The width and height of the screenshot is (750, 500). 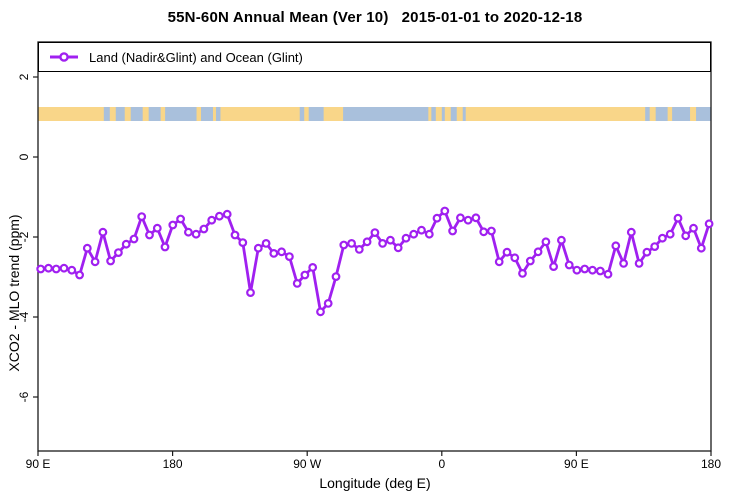 What do you see at coordinates (24, 316) in the screenshot?
I see `y-tick-label: -4` at bounding box center [24, 316].